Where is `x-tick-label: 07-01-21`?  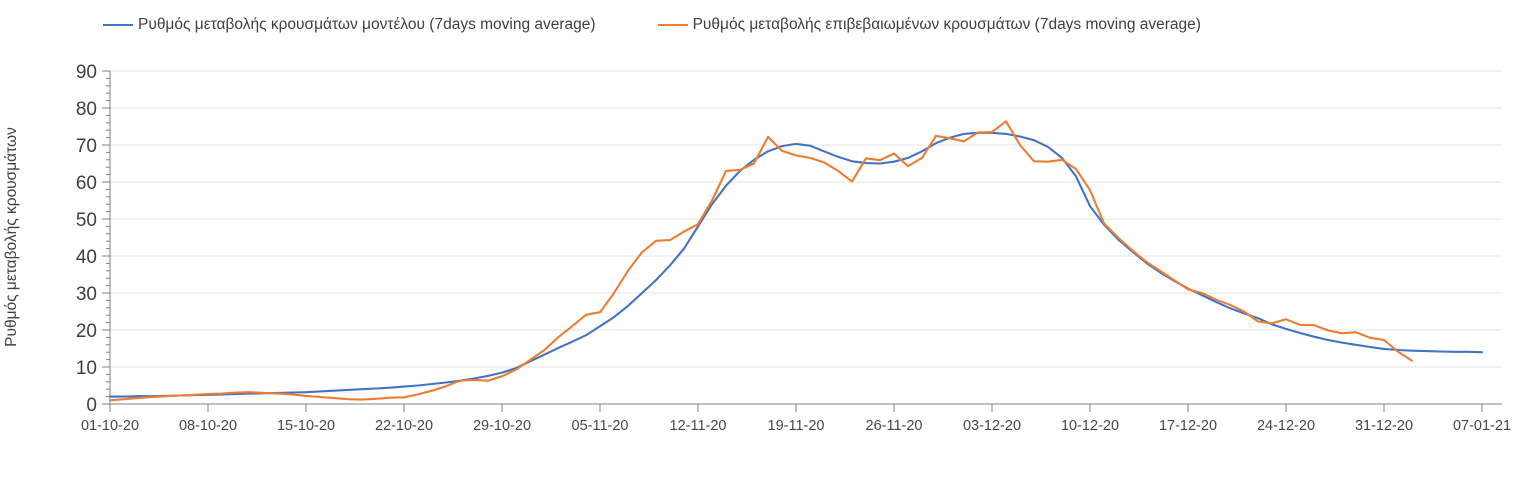 x-tick-label: 07-01-21 is located at coordinates (1482, 426).